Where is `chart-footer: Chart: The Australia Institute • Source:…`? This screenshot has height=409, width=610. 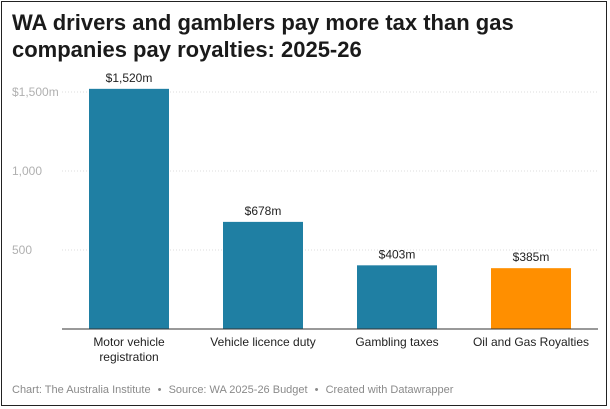 chart-footer: Chart: The Australia Institute • Source:… is located at coordinates (232, 390).